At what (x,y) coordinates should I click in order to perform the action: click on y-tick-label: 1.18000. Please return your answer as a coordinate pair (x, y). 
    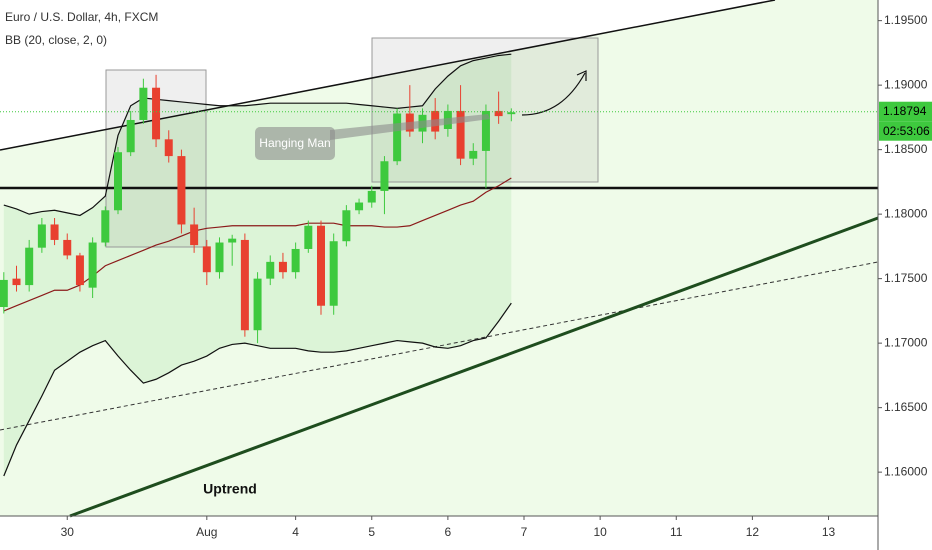
    Looking at the image, I should click on (906, 213).